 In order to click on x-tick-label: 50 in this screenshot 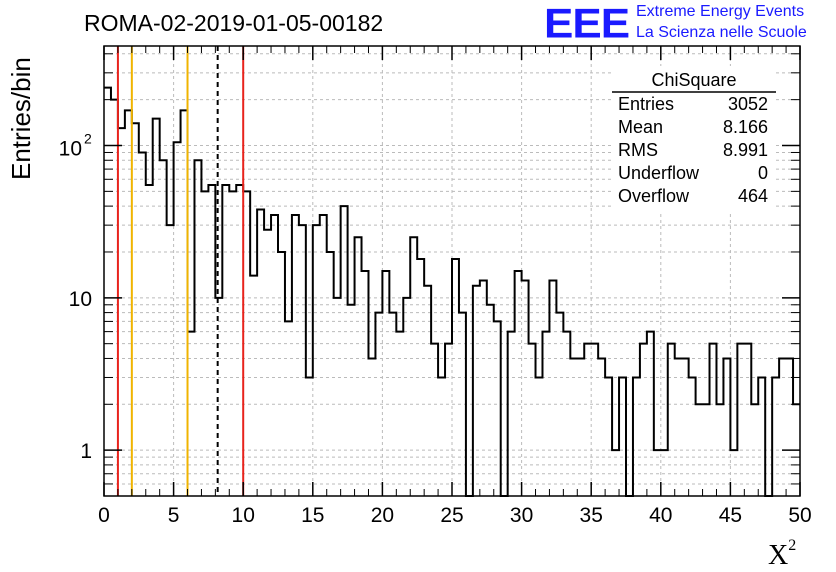, I will do `click(799, 515)`.